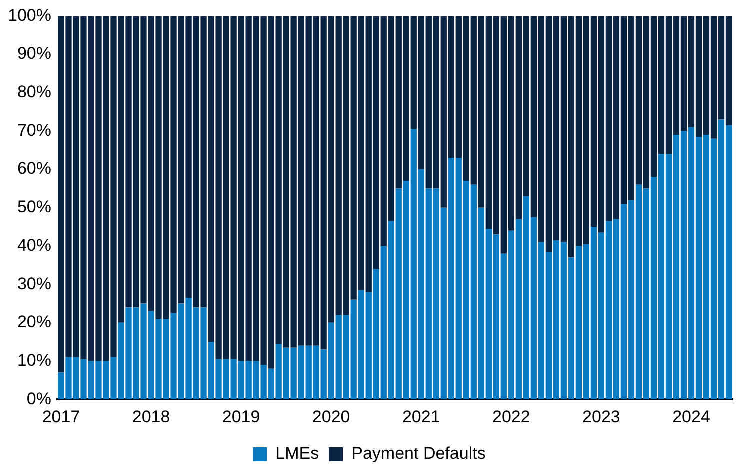 The width and height of the screenshot is (737, 473). What do you see at coordinates (34, 360) in the screenshot?
I see `y-tick-label: 10%` at bounding box center [34, 360].